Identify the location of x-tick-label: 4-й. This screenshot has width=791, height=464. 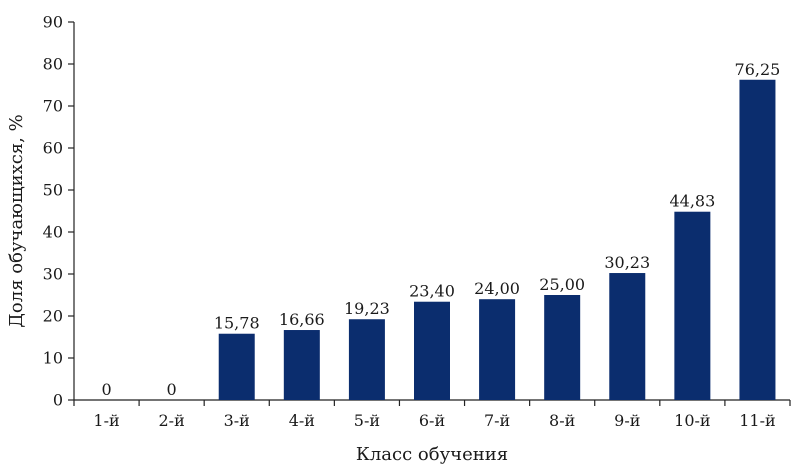
(302, 420).